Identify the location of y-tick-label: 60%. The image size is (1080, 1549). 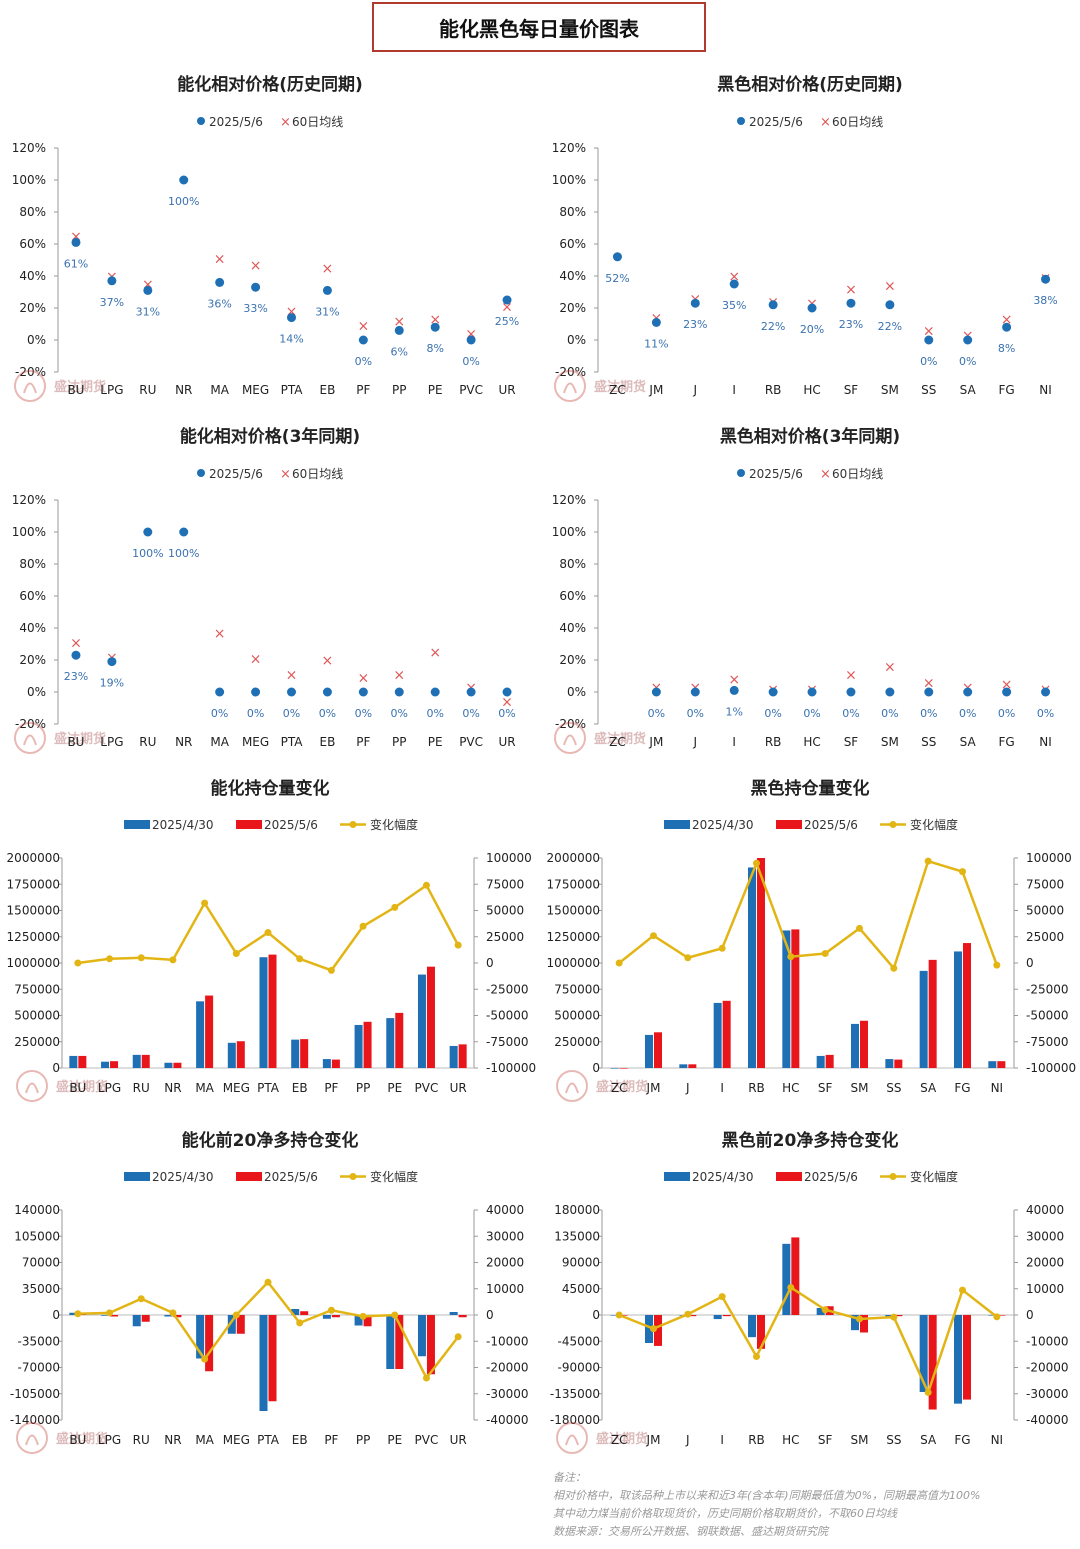
(32, 596).